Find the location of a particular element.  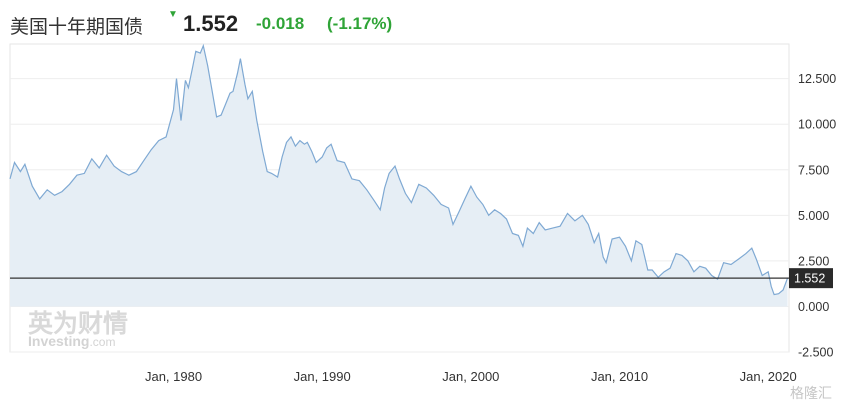

x-tick-label: Jan, 1990 is located at coordinates (322, 376).